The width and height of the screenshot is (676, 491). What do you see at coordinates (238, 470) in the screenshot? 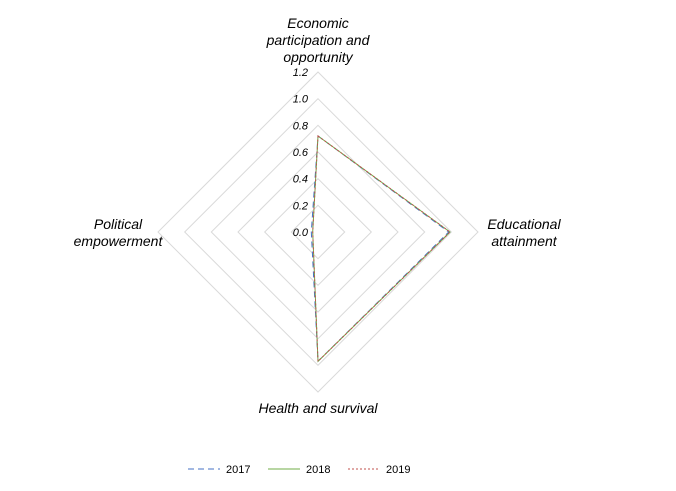
I see `legend-label-2017: 2017` at bounding box center [238, 470].